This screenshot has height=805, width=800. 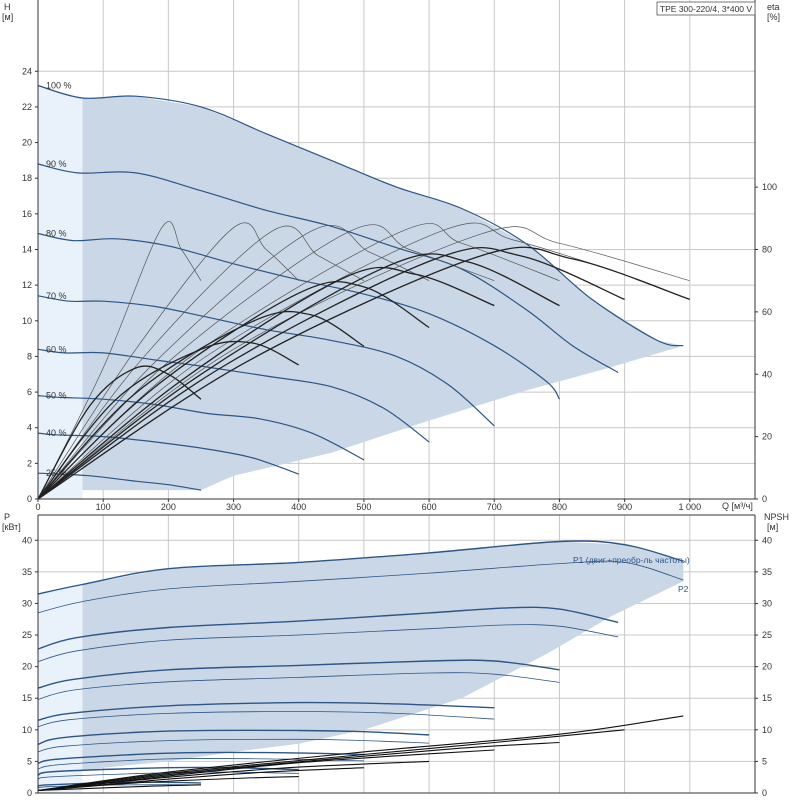 What do you see at coordinates (56, 396) in the screenshot?
I see `speed-curve-label: 50 %` at bounding box center [56, 396].